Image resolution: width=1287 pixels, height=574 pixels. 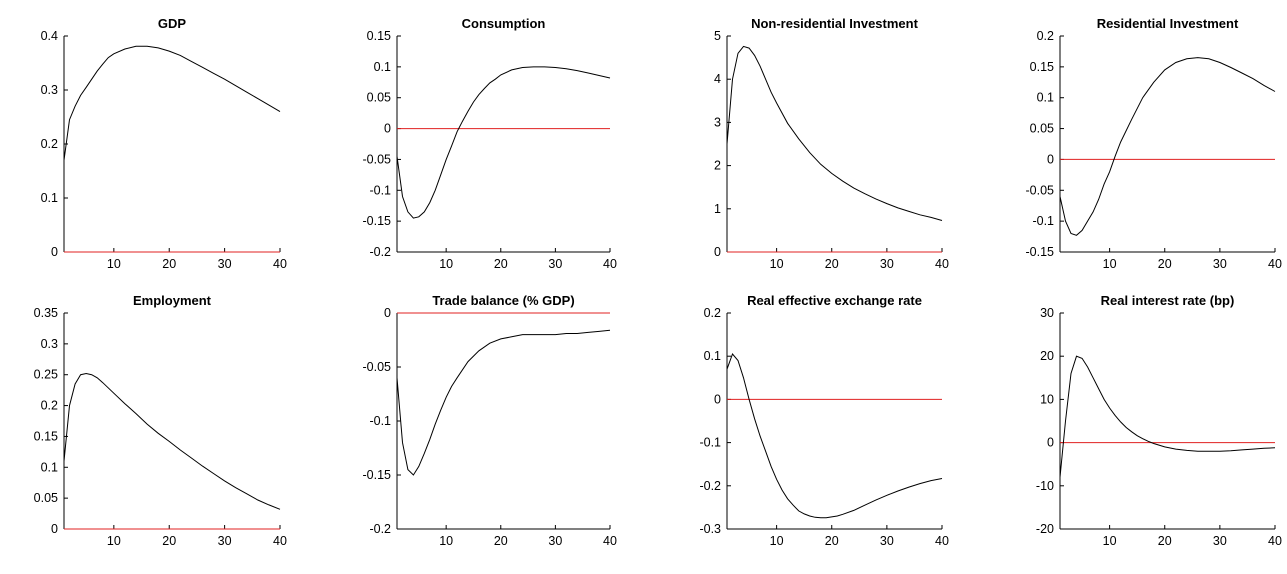 What do you see at coordinates (46, 375) in the screenshot?
I see `y-tick-label: 0.25` at bounding box center [46, 375].